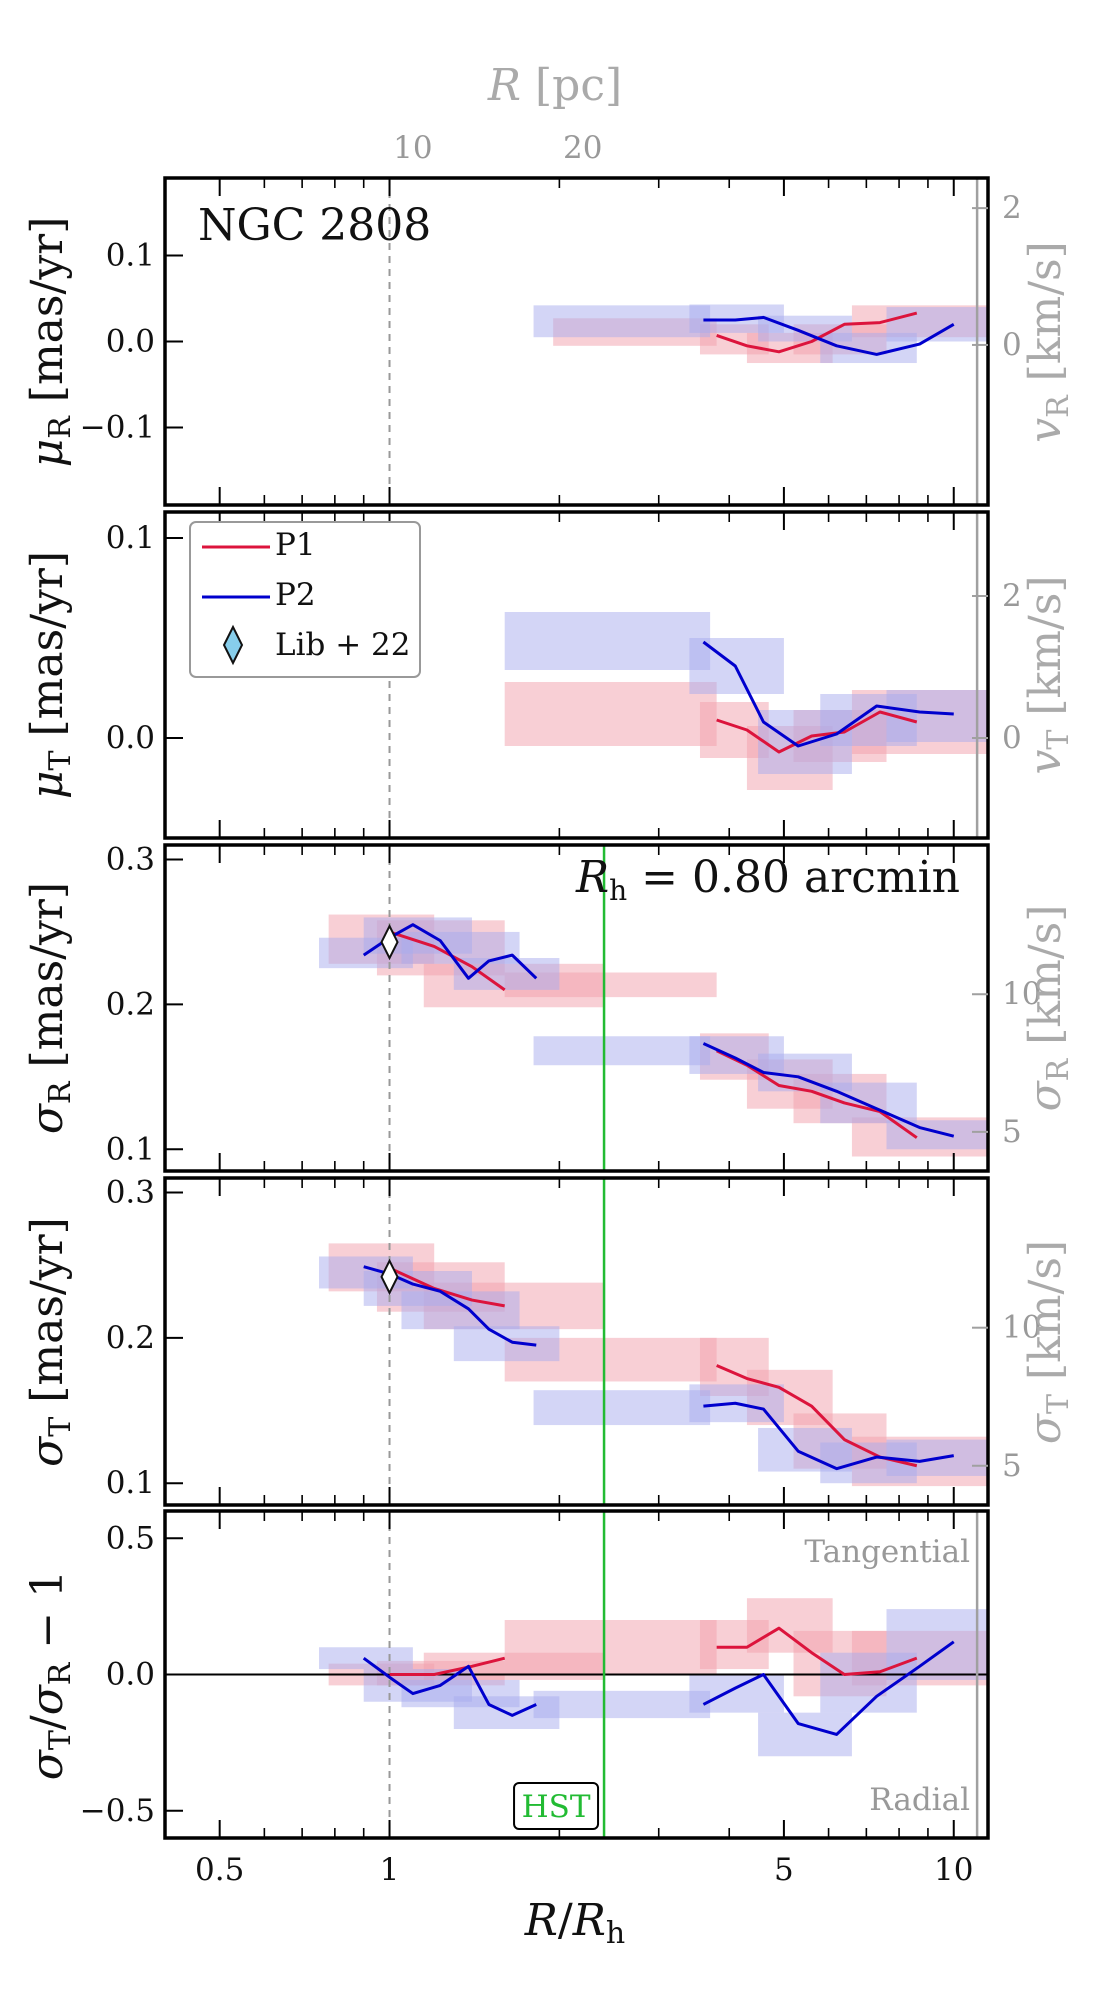  I want to click on legend: P1 P2 Lib + 22, so click(305, 599).